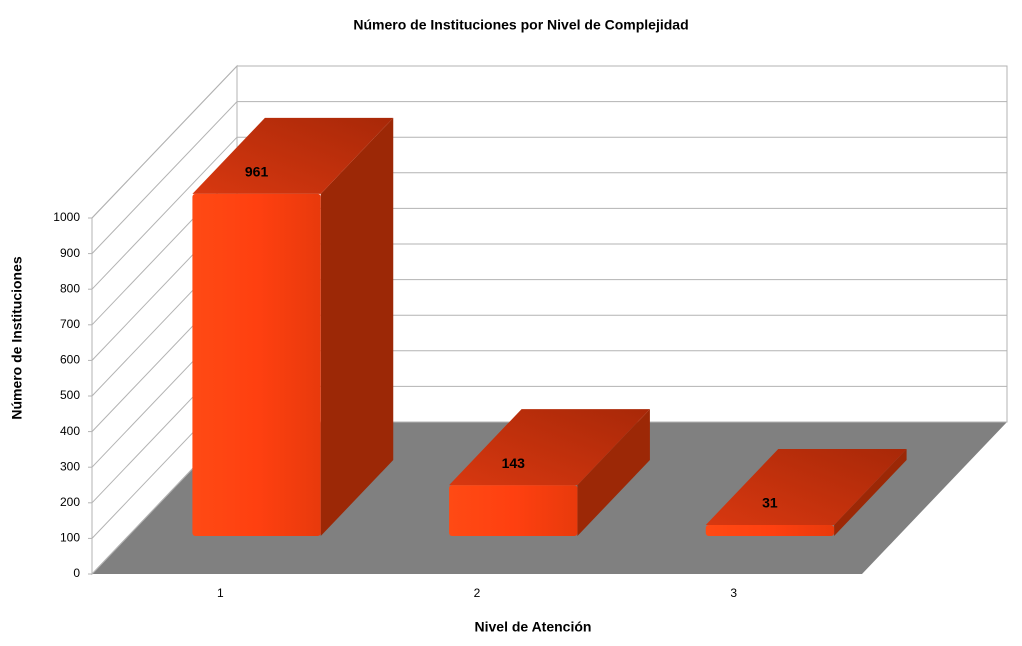 The height and width of the screenshot is (646, 1022). Describe the element at coordinates (733, 593) in the screenshot. I see `x-tick-label: 3` at that location.